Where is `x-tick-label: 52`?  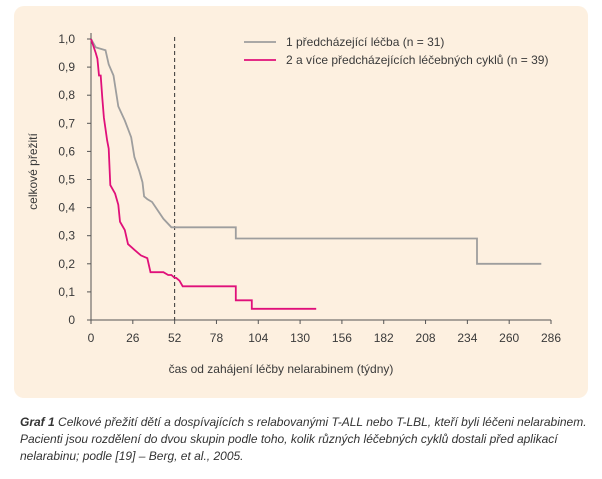 x-tick-label: 52 is located at coordinates (175, 338).